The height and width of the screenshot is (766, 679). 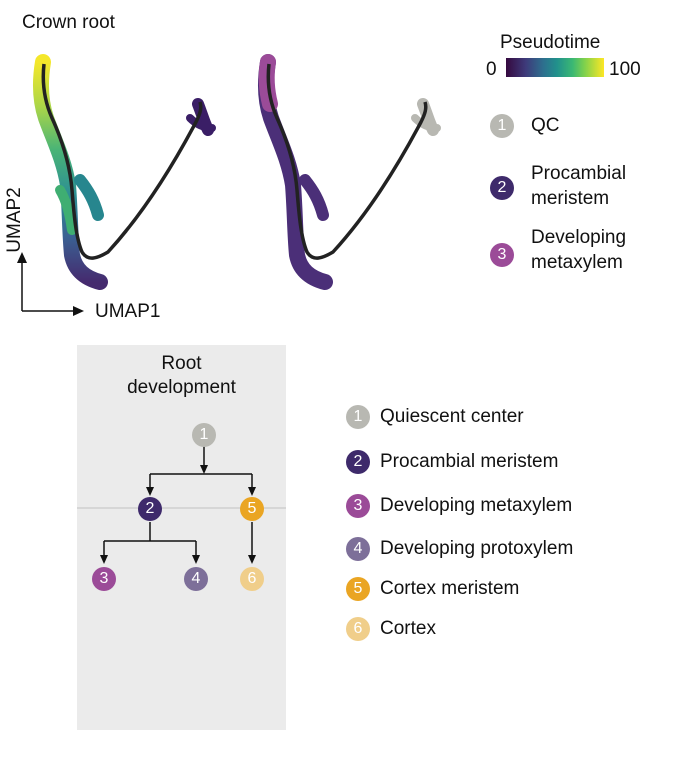 What do you see at coordinates (477, 548) in the screenshot?
I see `celltype-label-4: Developing protoxylem` at bounding box center [477, 548].